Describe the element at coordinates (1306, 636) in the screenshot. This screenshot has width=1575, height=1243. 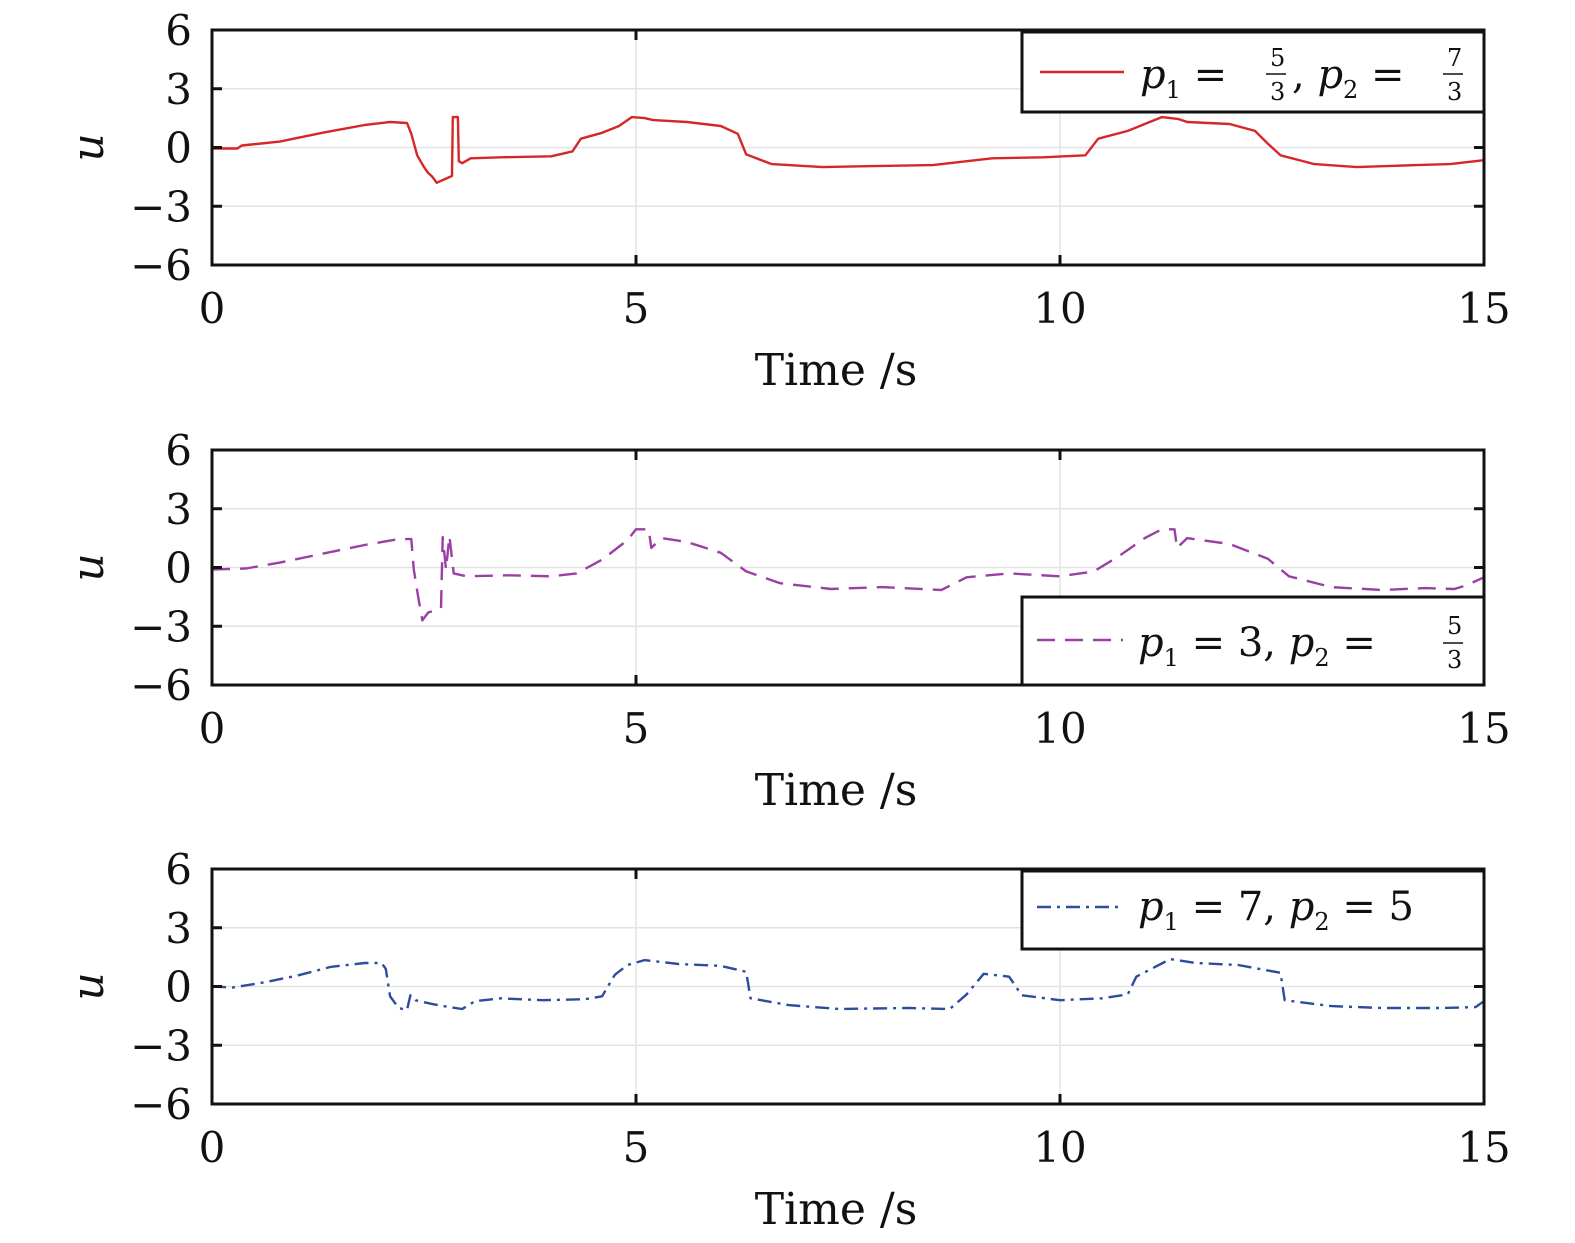
I see `legend-text-2: p1 = 3, p2 = 5 3` at that location.